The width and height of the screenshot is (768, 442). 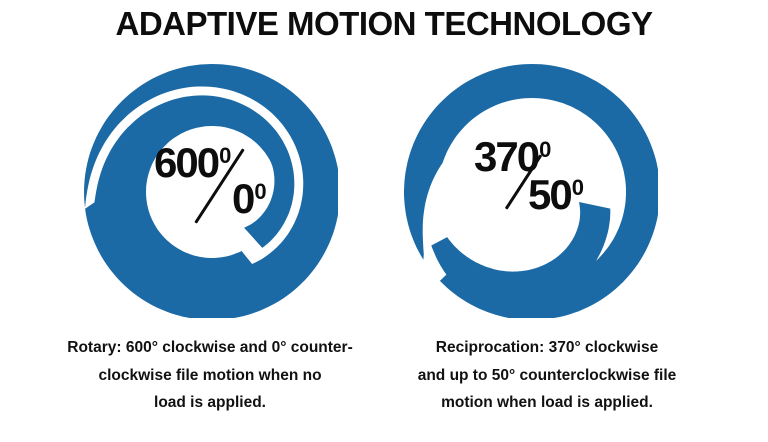 What do you see at coordinates (225, 155) in the screenshot?
I see `rotary-clockwise-degree-mark: 0` at bounding box center [225, 155].